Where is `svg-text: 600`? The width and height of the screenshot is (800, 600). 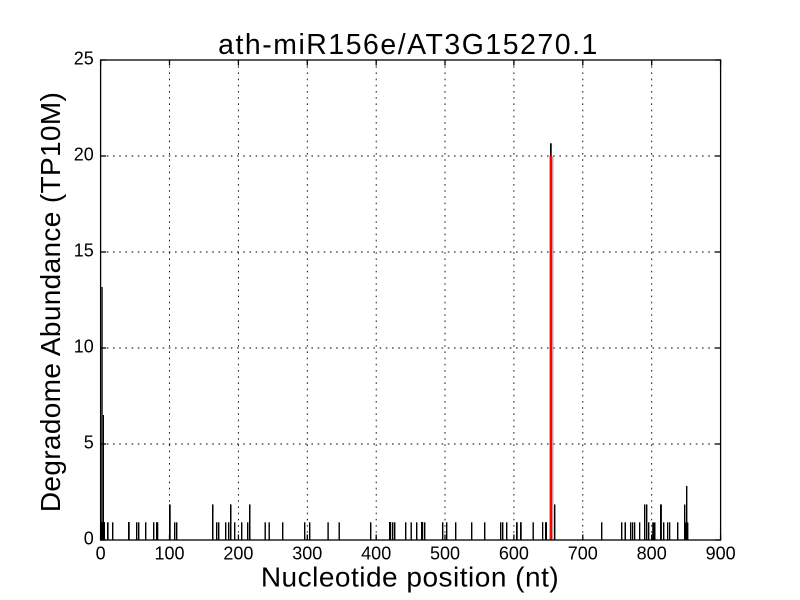 svg-text: 600 is located at coordinates (514, 554).